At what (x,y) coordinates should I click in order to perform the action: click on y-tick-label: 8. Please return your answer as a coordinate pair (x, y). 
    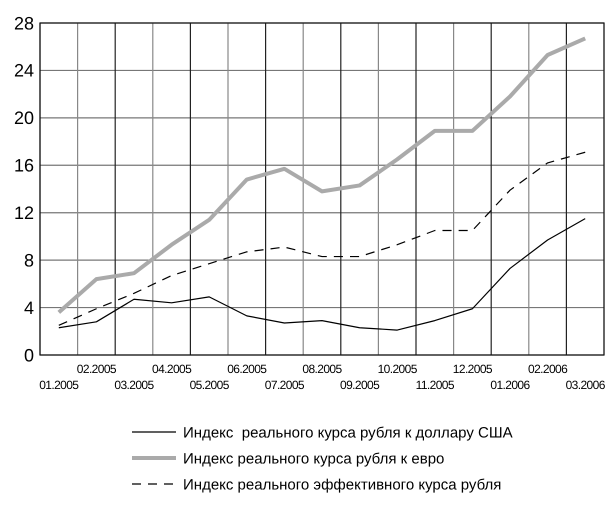
    Looking at the image, I should click on (29, 260).